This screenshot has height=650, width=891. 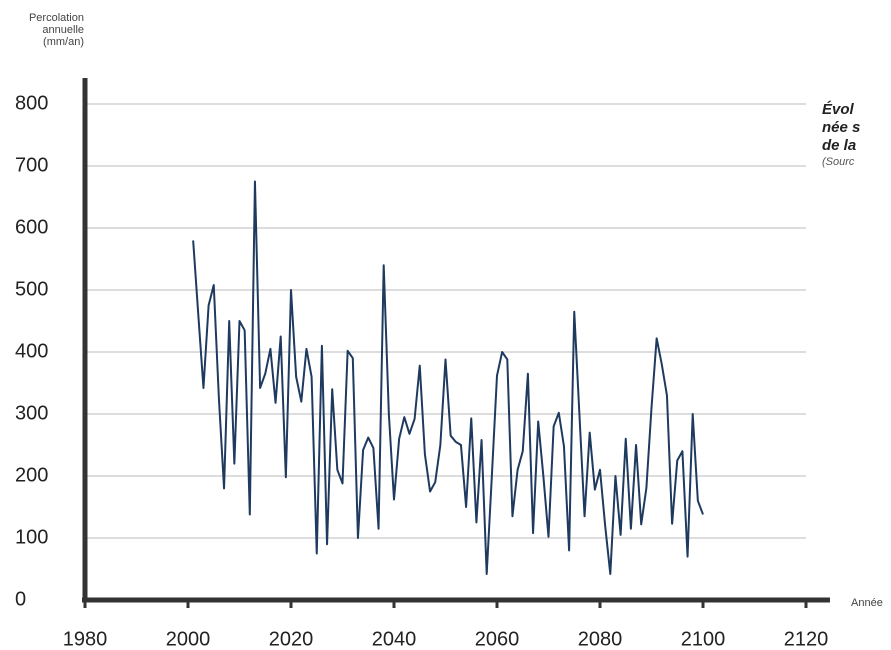 I want to click on y-tick-label: 300, so click(x=31, y=413).